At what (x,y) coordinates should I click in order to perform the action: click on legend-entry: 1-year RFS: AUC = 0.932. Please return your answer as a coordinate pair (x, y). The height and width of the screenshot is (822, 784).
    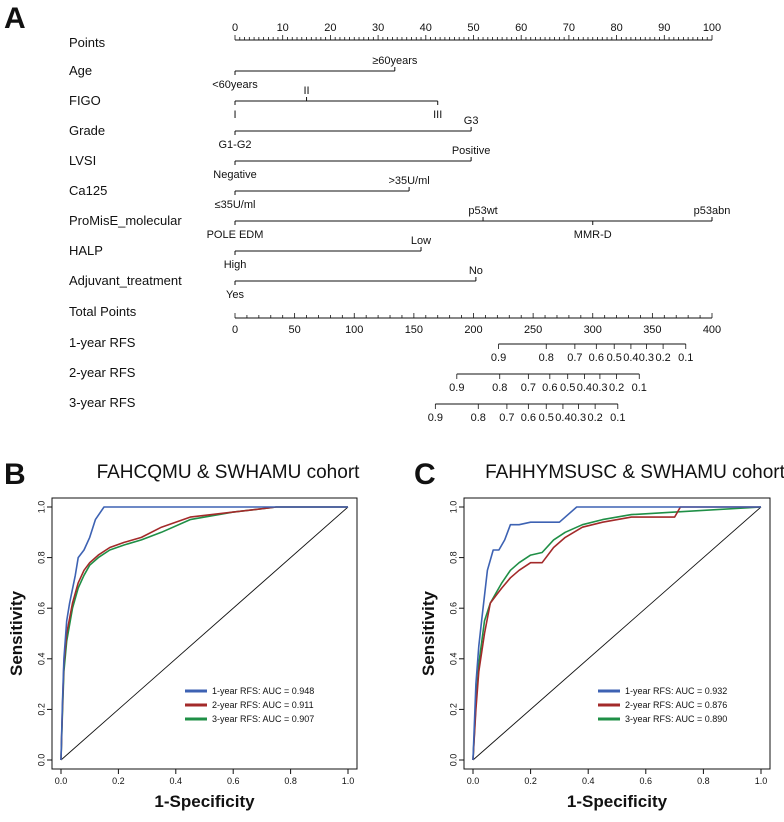
    Looking at the image, I should click on (676, 691).